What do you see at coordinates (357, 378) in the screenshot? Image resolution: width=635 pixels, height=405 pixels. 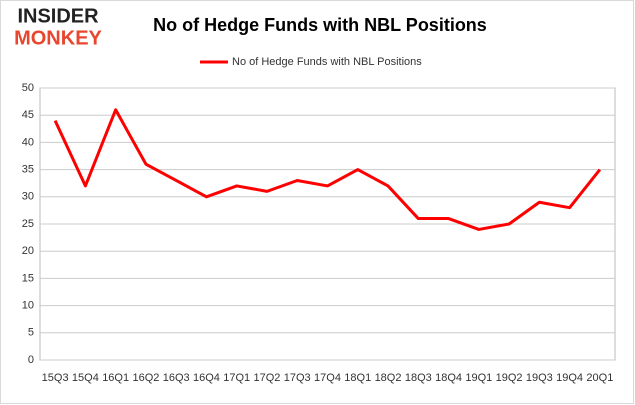 I see `x-tick-label: 18Q1` at bounding box center [357, 378].